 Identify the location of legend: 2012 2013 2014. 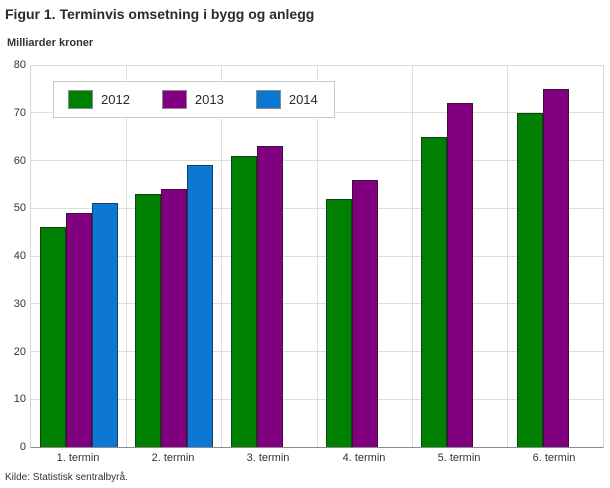
(194, 99).